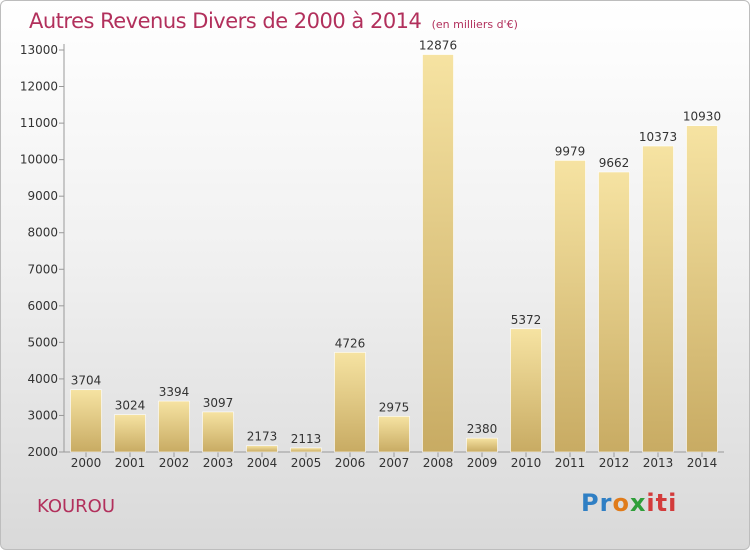 This screenshot has height=550, width=750. I want to click on bar-2003, so click(218, 432).